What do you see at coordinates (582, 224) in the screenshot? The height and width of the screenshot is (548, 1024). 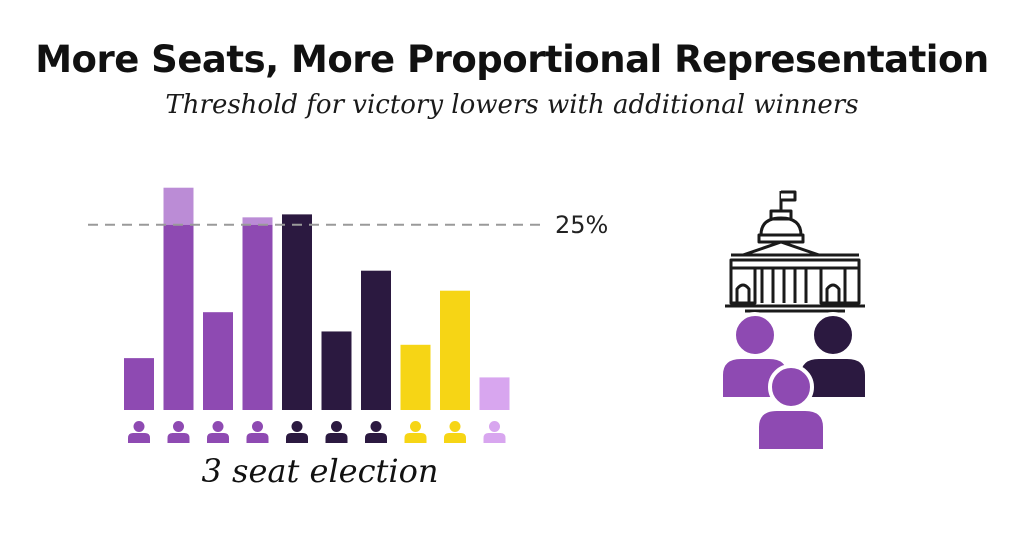 I see `threshold-label: 25%` at bounding box center [582, 224].